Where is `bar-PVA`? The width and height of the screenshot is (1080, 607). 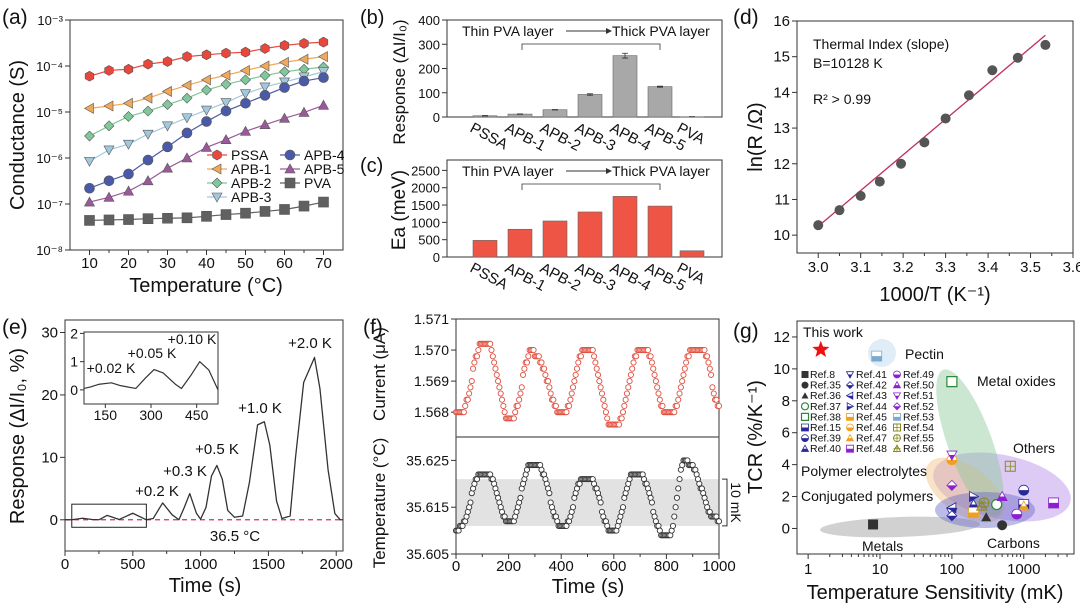 bar-PVA is located at coordinates (692, 254).